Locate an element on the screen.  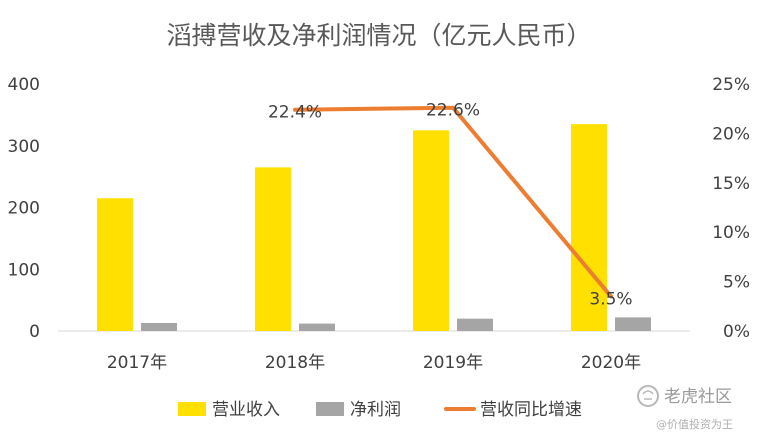
watermark-sub: @价值投资为王 is located at coordinates (694, 424).